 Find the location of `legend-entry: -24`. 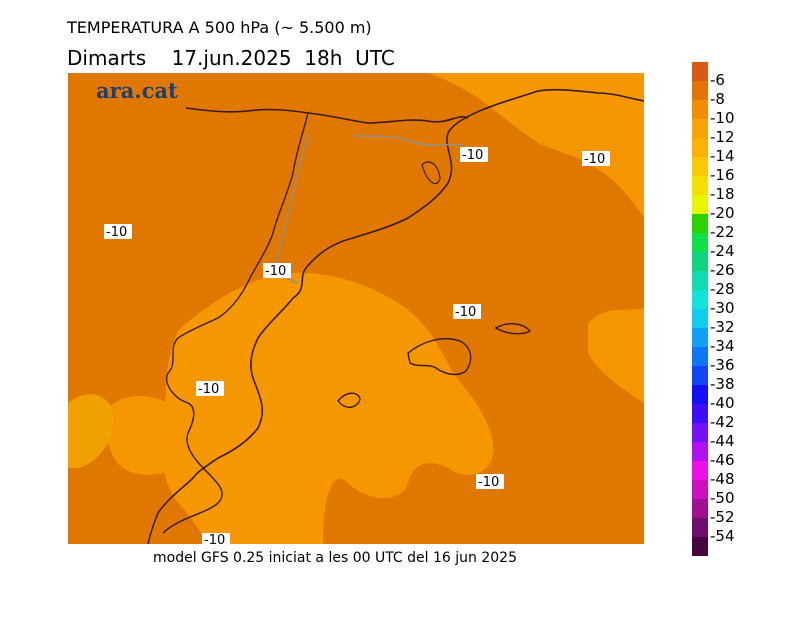

legend-entry: -24 is located at coordinates (713, 246).